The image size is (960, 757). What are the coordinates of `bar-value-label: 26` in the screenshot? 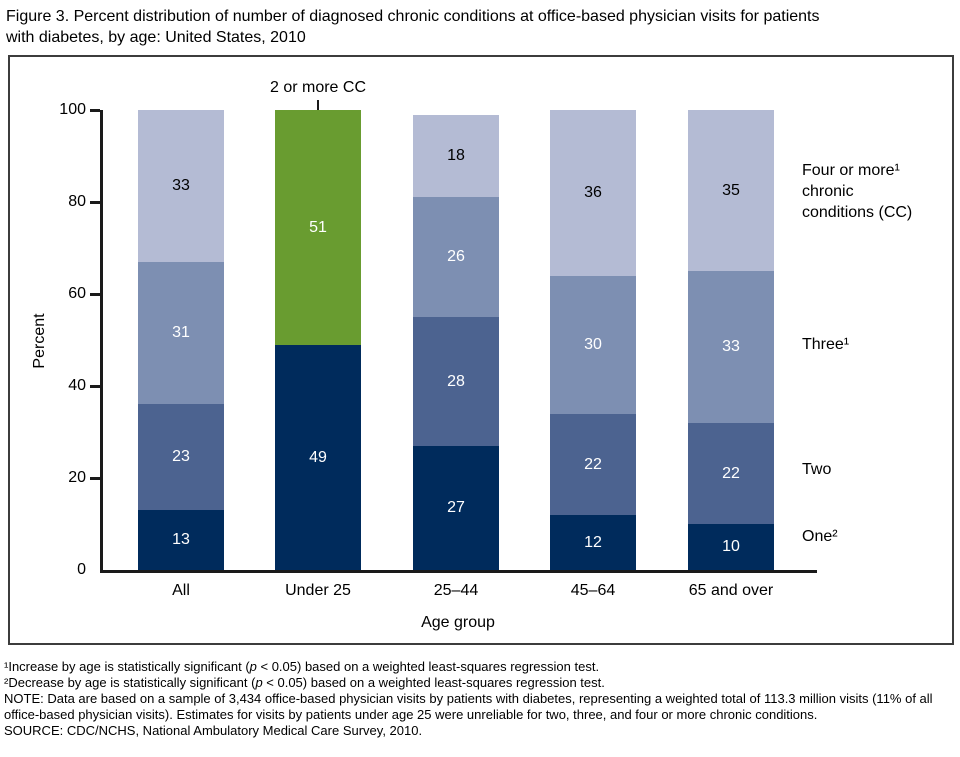 It's located at (456, 256).